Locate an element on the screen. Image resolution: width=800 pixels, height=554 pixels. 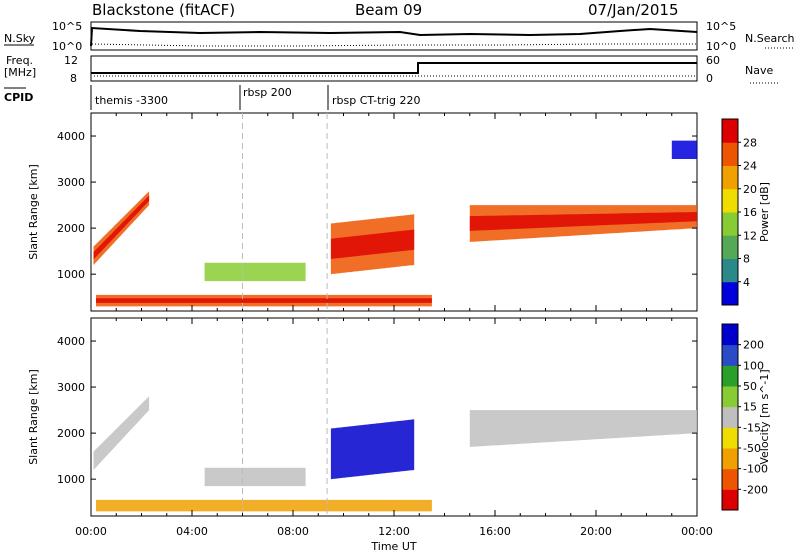
freq-panel is located at coordinates (394, 68).